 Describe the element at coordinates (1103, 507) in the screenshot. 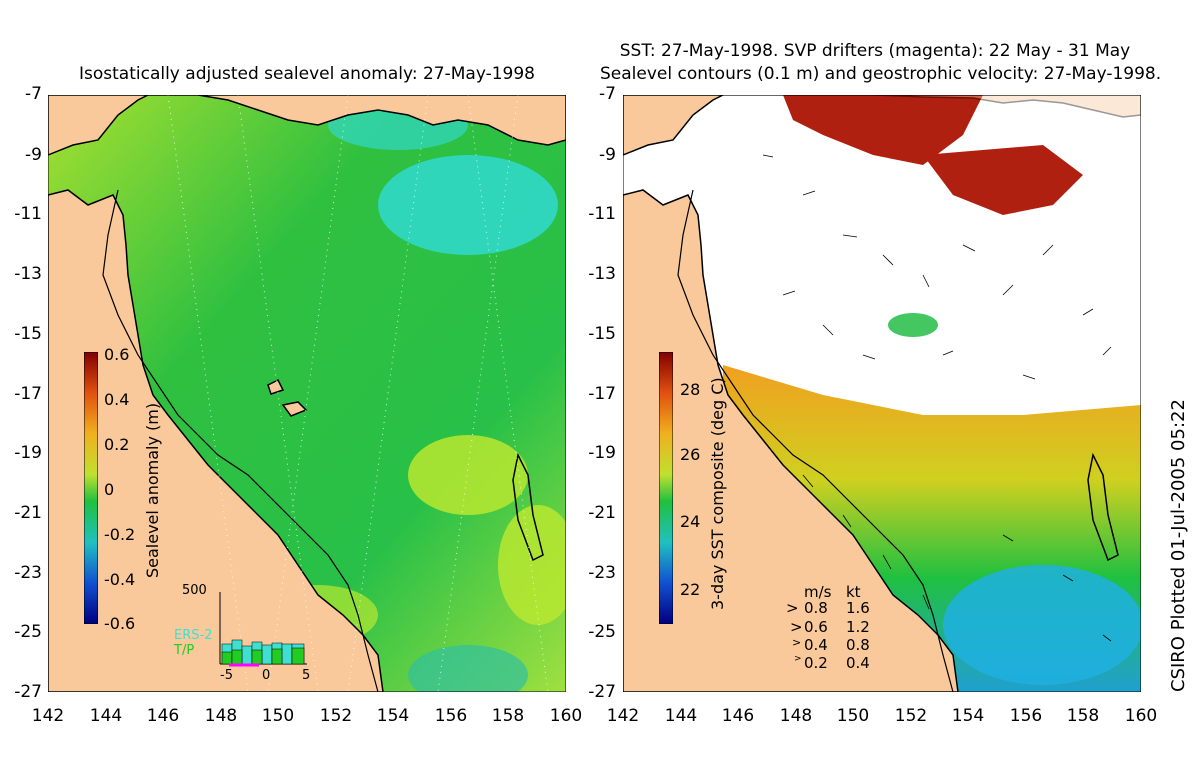

I see `island-contour` at that location.